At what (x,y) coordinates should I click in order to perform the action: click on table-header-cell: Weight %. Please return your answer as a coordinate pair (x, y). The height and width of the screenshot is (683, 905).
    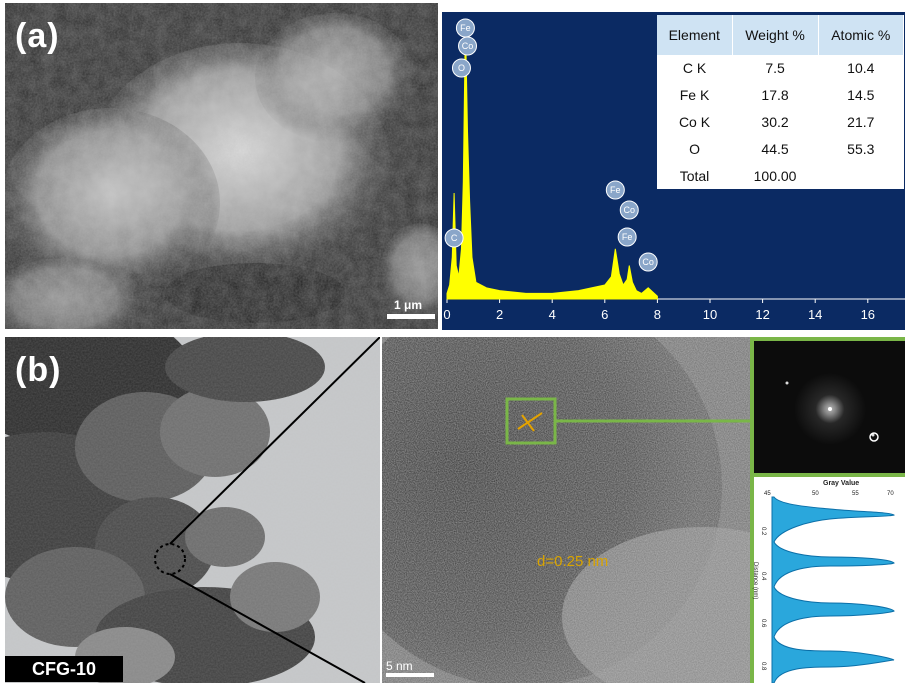
    Looking at the image, I should click on (775, 35).